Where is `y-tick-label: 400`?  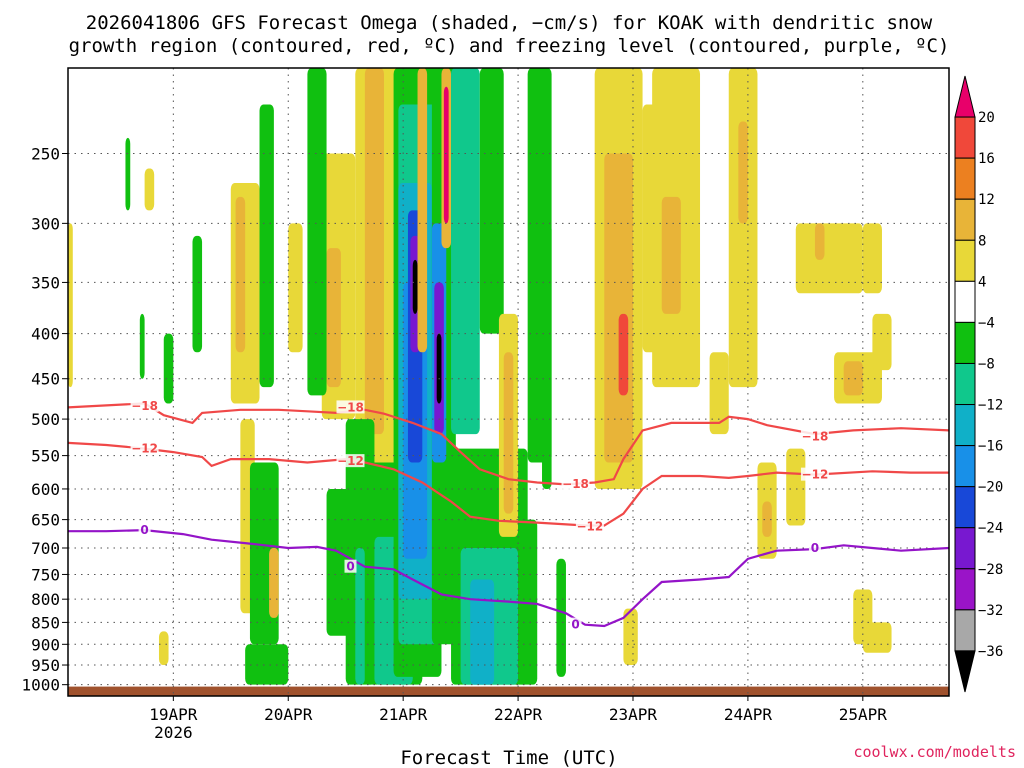
y-tick-label: 400 is located at coordinates (45, 334).